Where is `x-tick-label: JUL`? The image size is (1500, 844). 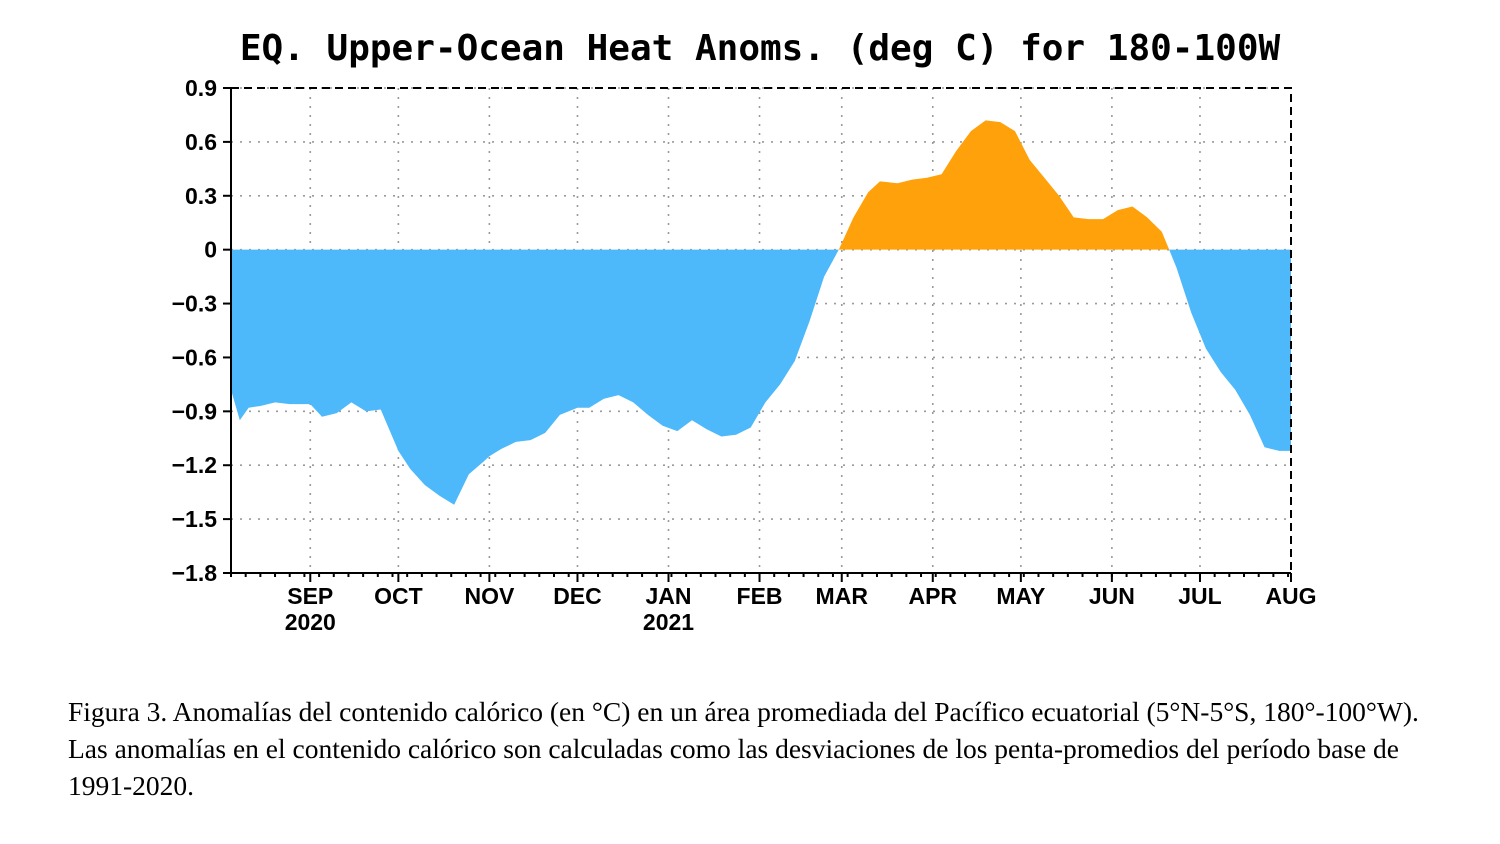
x-tick-label: JUL is located at coordinates (1199, 596).